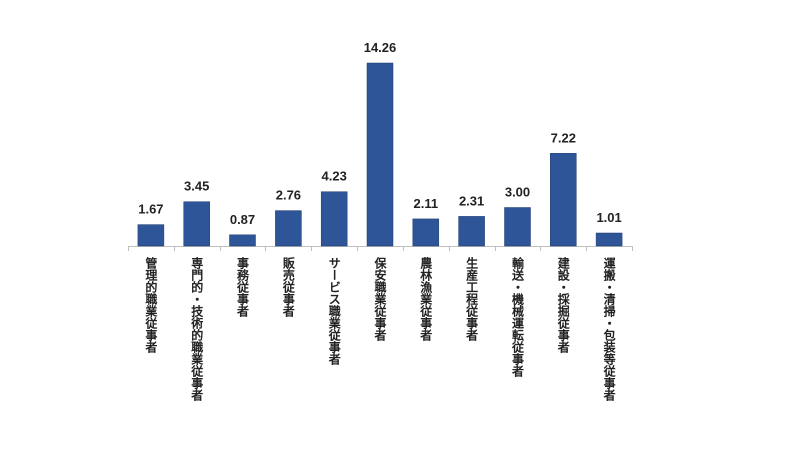 The width and height of the screenshot is (800, 462). What do you see at coordinates (242, 219) in the screenshot?
I see `data-label: 0.87` at bounding box center [242, 219].